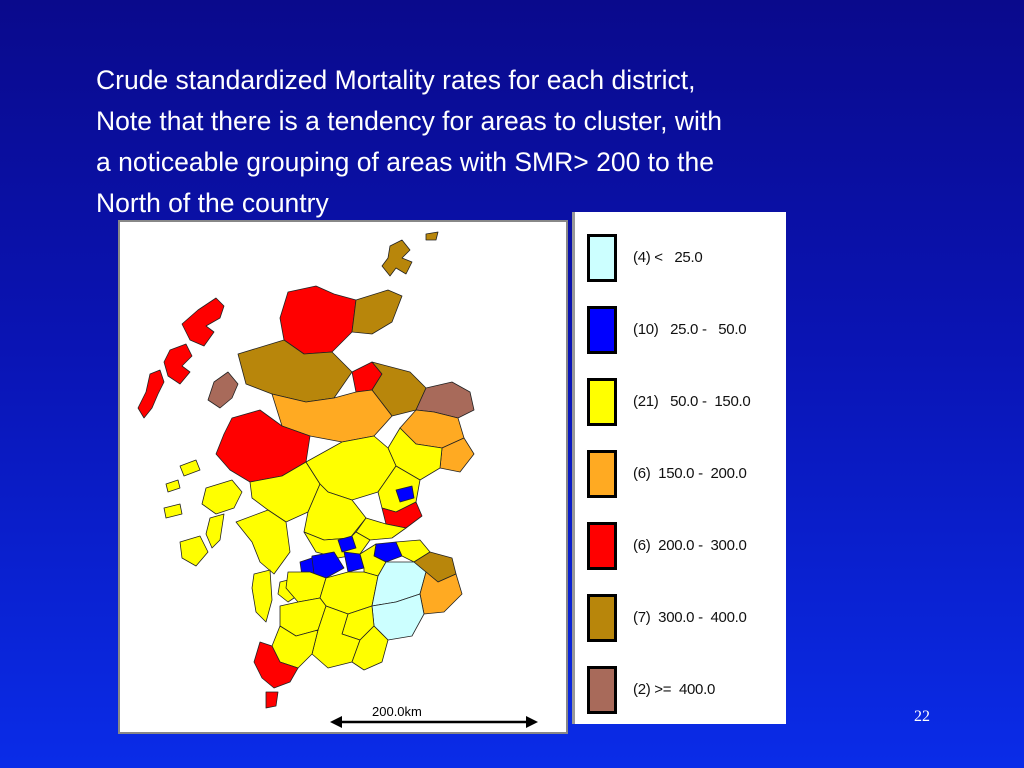  I want to click on legend-label: (4) < 25.0, so click(668, 257).